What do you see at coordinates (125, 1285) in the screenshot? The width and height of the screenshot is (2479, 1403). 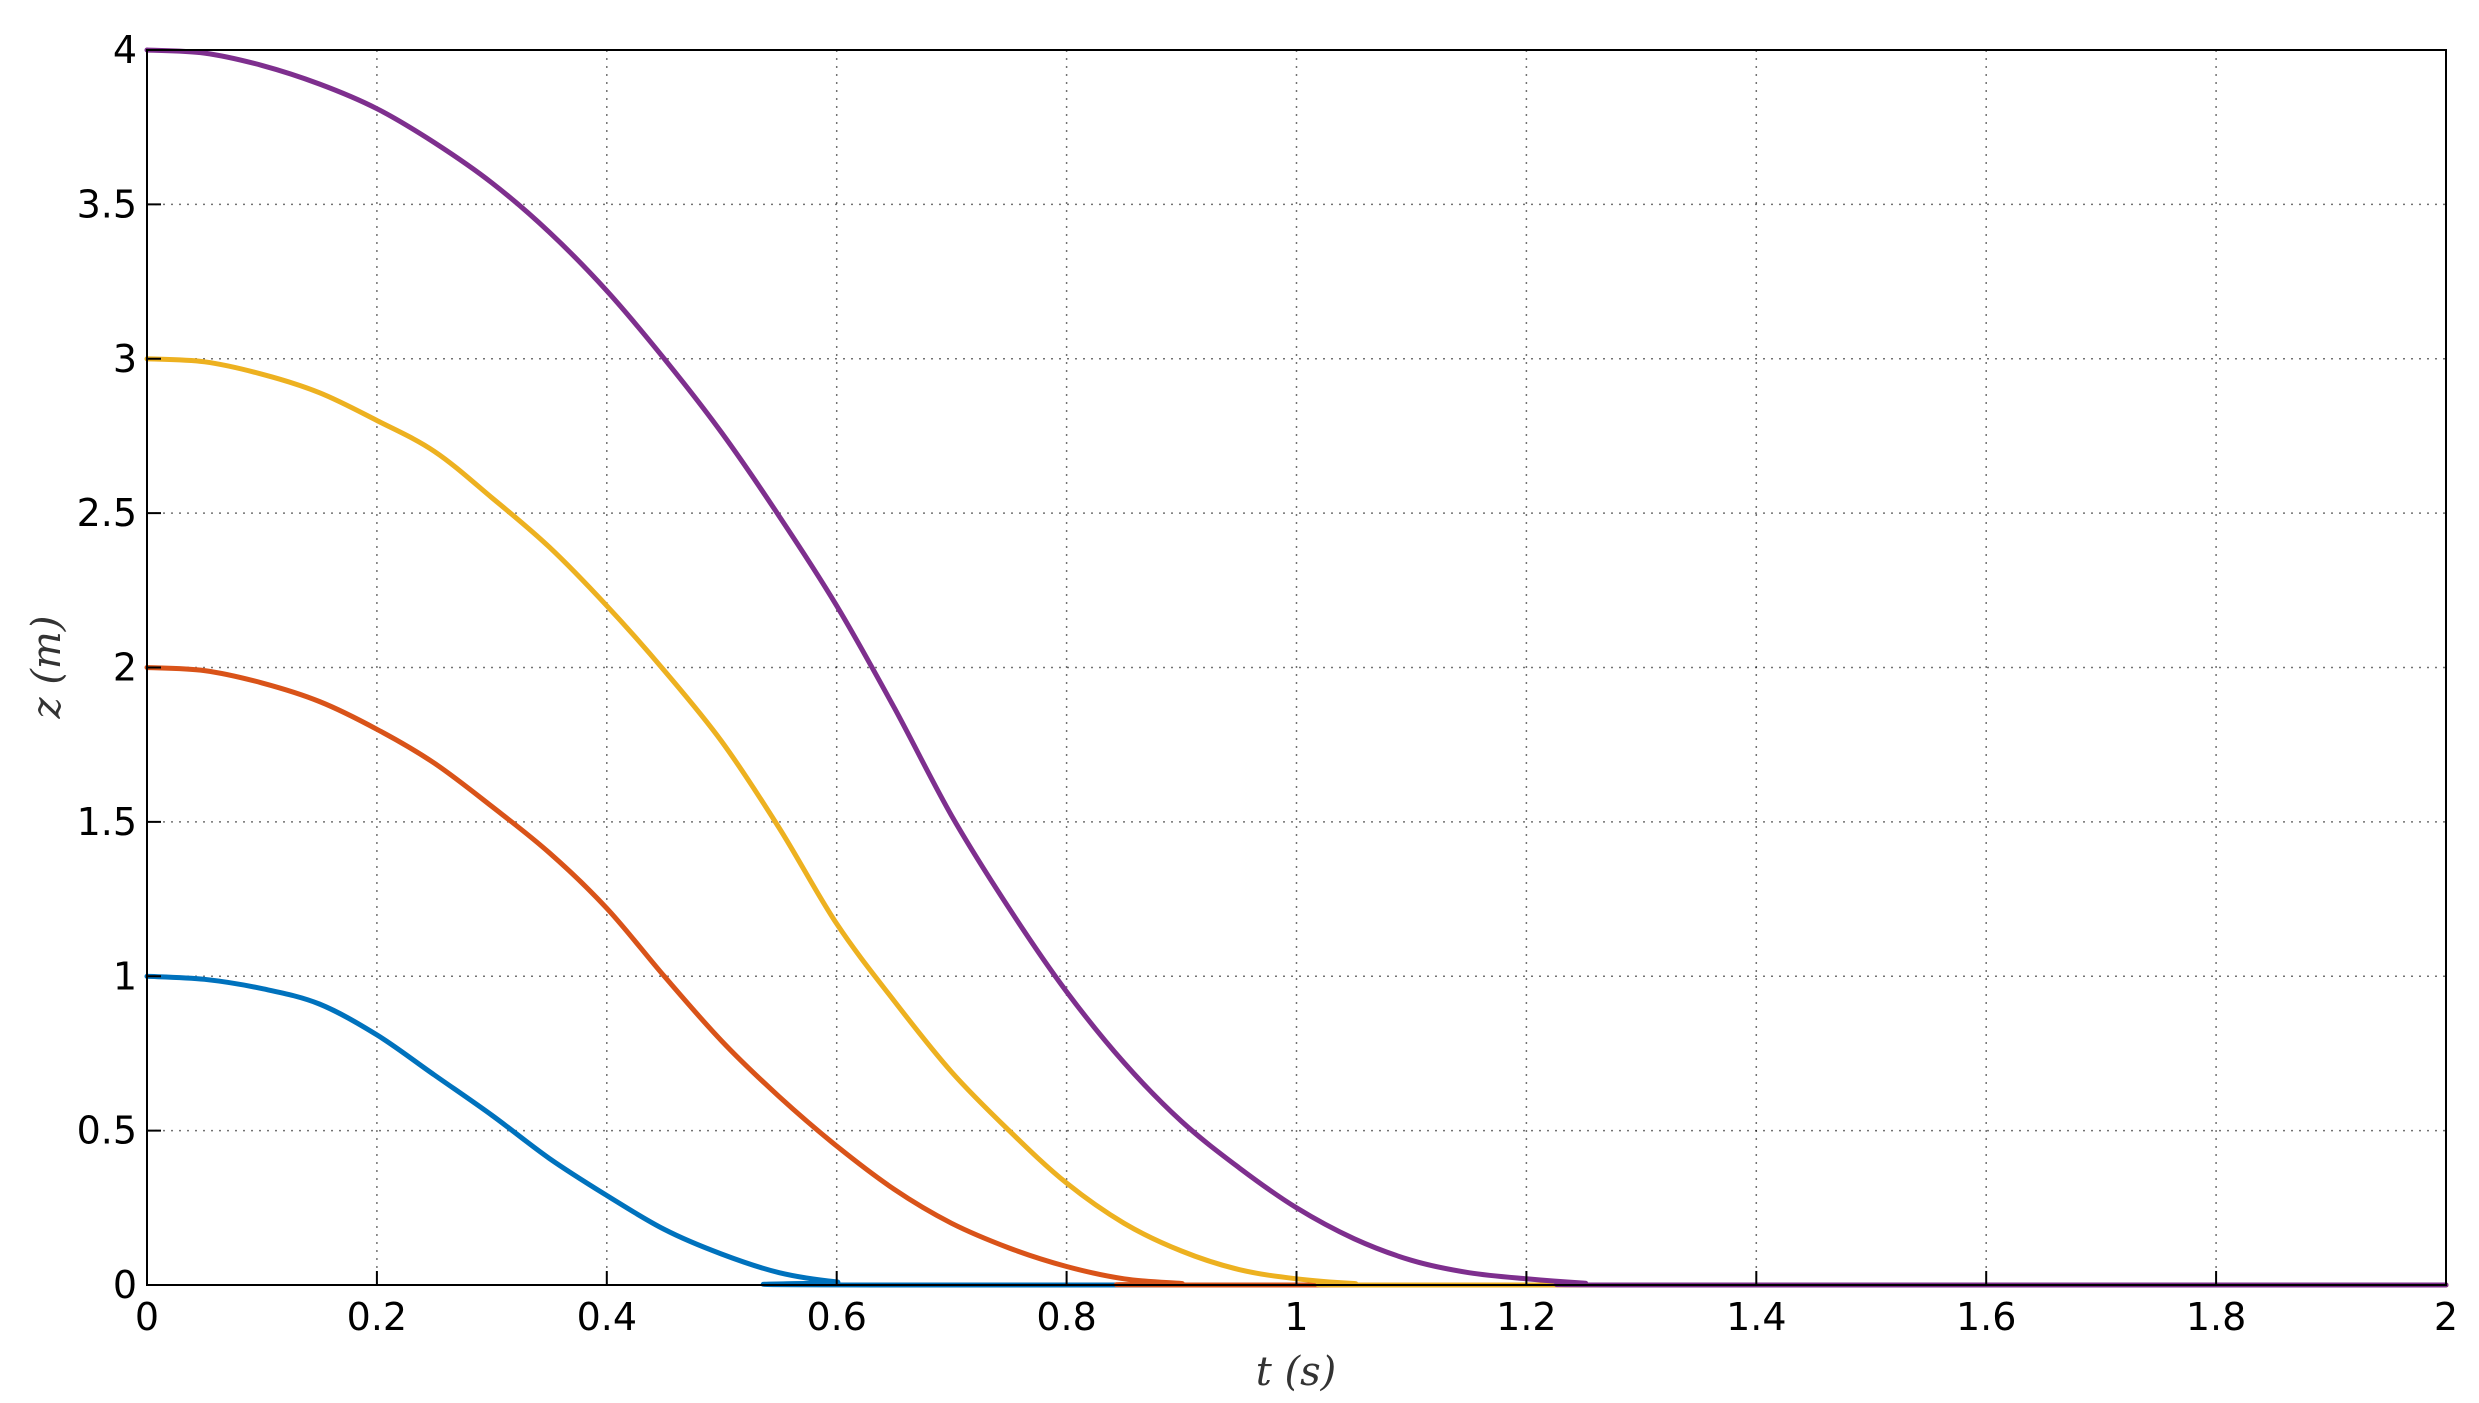 I see `y-tick-label: 0` at bounding box center [125, 1285].